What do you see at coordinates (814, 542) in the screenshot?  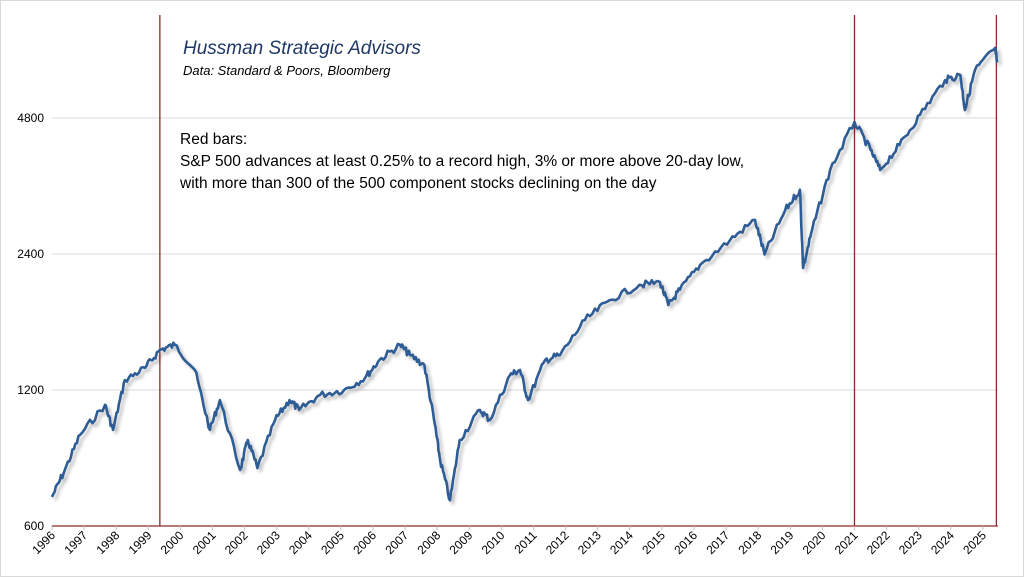 I see `x-tick-label: 2020` at bounding box center [814, 542].